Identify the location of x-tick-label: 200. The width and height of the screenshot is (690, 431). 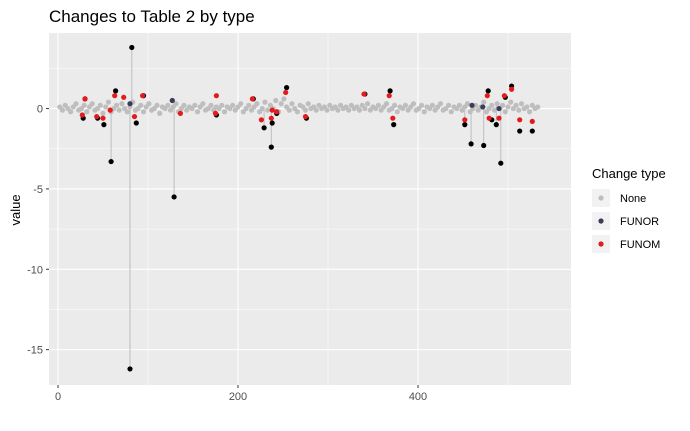
(238, 397).